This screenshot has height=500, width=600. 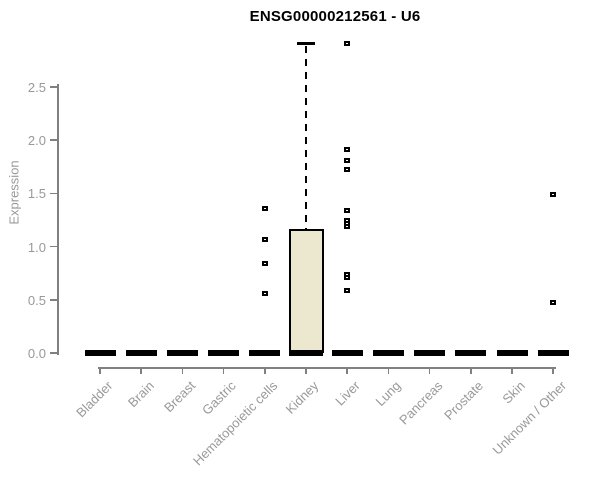 What do you see at coordinates (36, 141) in the screenshot?
I see `y-axis-tick-label: 2.0` at bounding box center [36, 141].